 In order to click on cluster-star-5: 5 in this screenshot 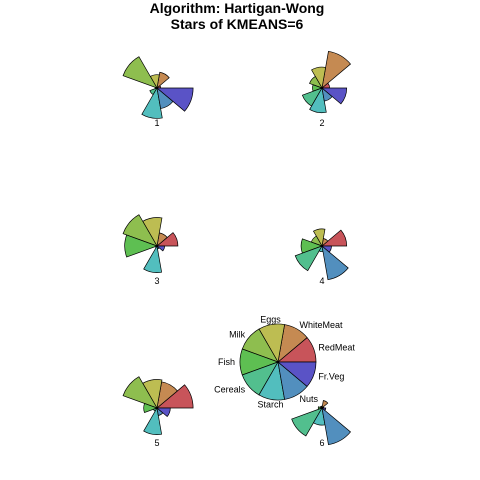, I will do `click(158, 412)`.